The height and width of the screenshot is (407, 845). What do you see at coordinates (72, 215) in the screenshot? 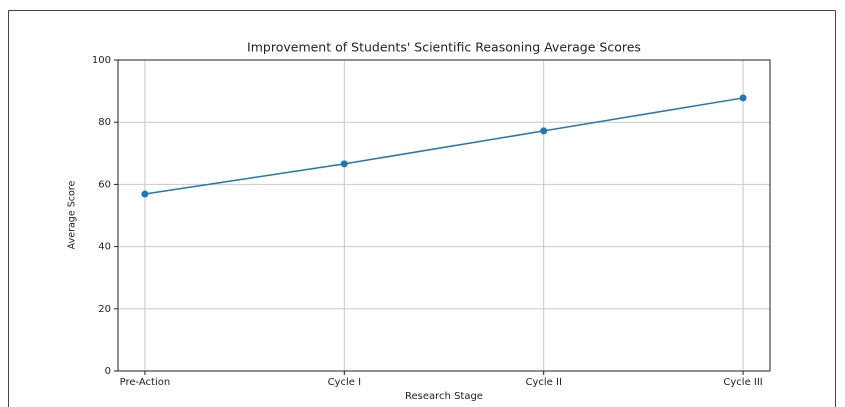
I see `y-axis-label: Average Score` at bounding box center [72, 215].